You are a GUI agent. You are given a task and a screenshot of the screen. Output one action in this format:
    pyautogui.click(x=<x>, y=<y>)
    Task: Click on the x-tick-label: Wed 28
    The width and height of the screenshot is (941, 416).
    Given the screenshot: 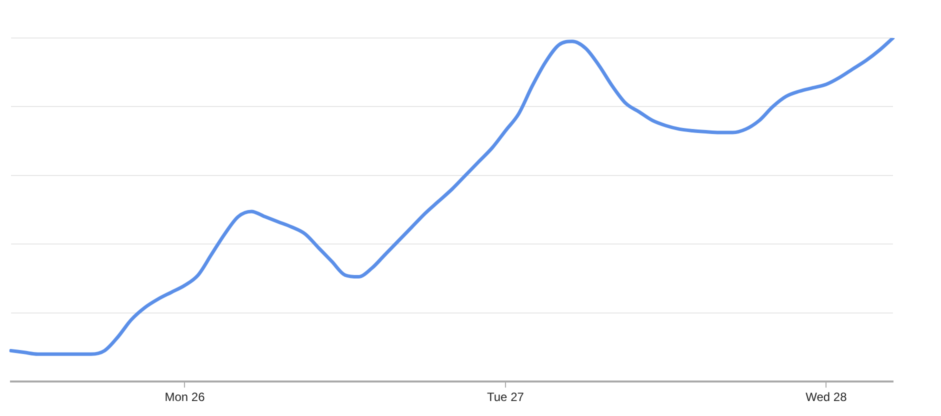 What is the action you would take?
    pyautogui.click(x=827, y=397)
    